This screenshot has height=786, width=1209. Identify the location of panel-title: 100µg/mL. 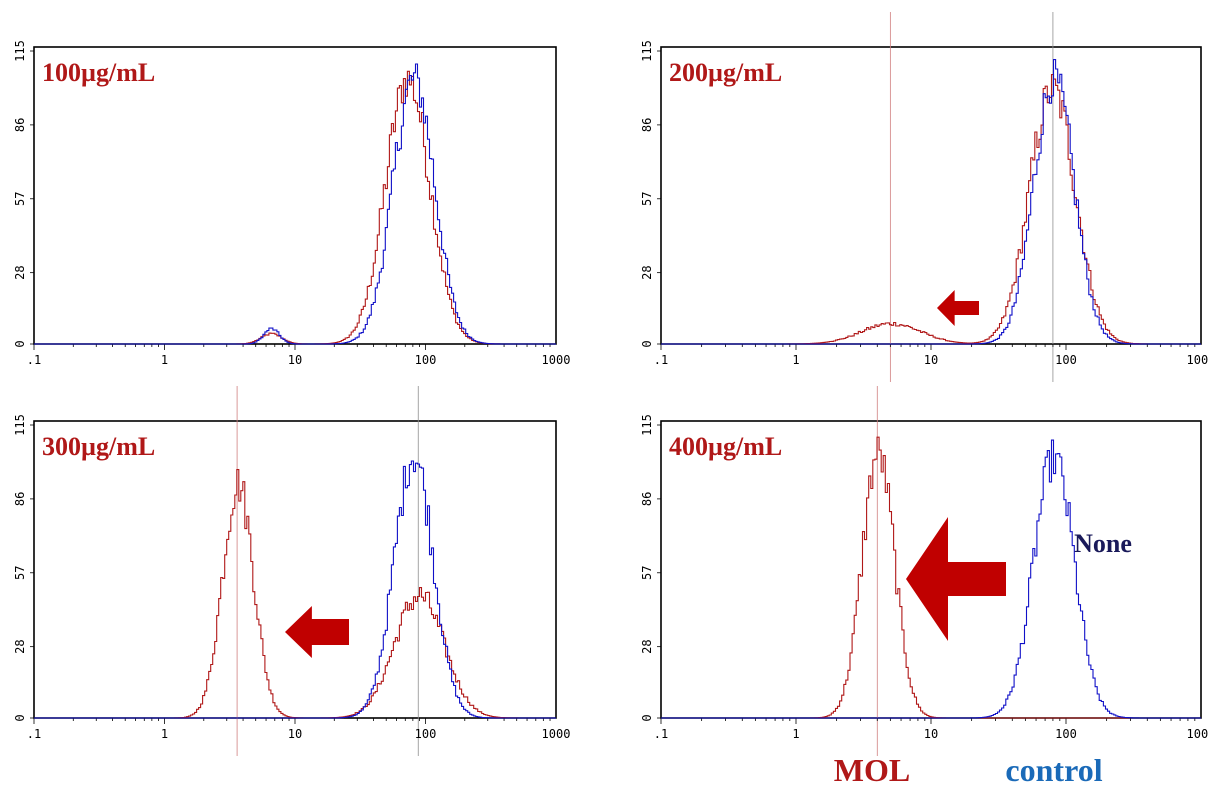
(98, 72).